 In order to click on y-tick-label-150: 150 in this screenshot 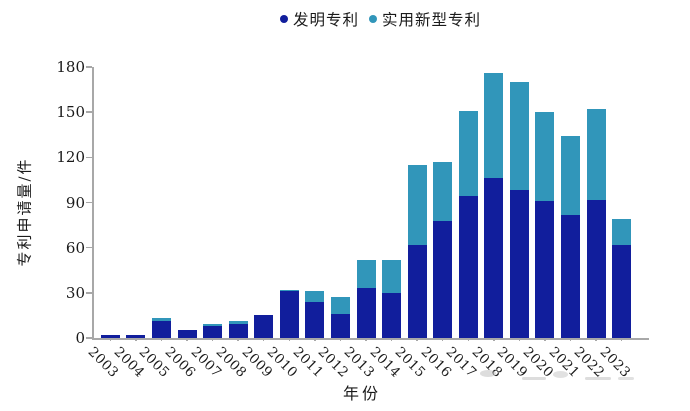, I will do `click(70, 112)`.